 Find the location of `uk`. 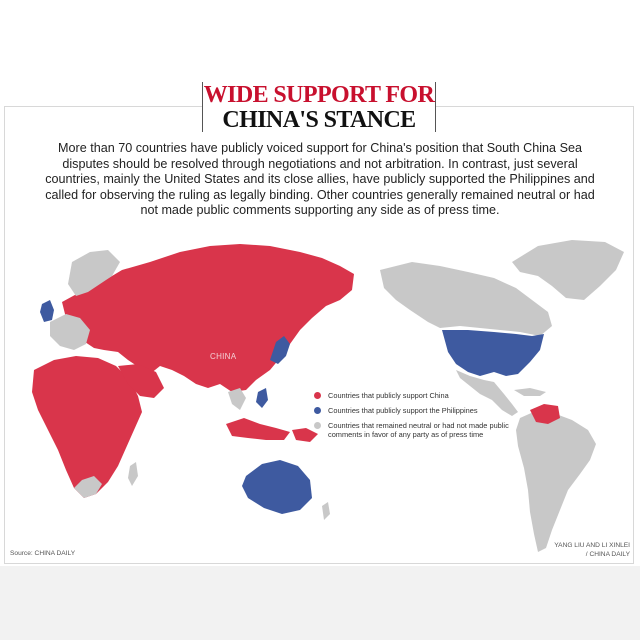

uk is located at coordinates (47, 311).